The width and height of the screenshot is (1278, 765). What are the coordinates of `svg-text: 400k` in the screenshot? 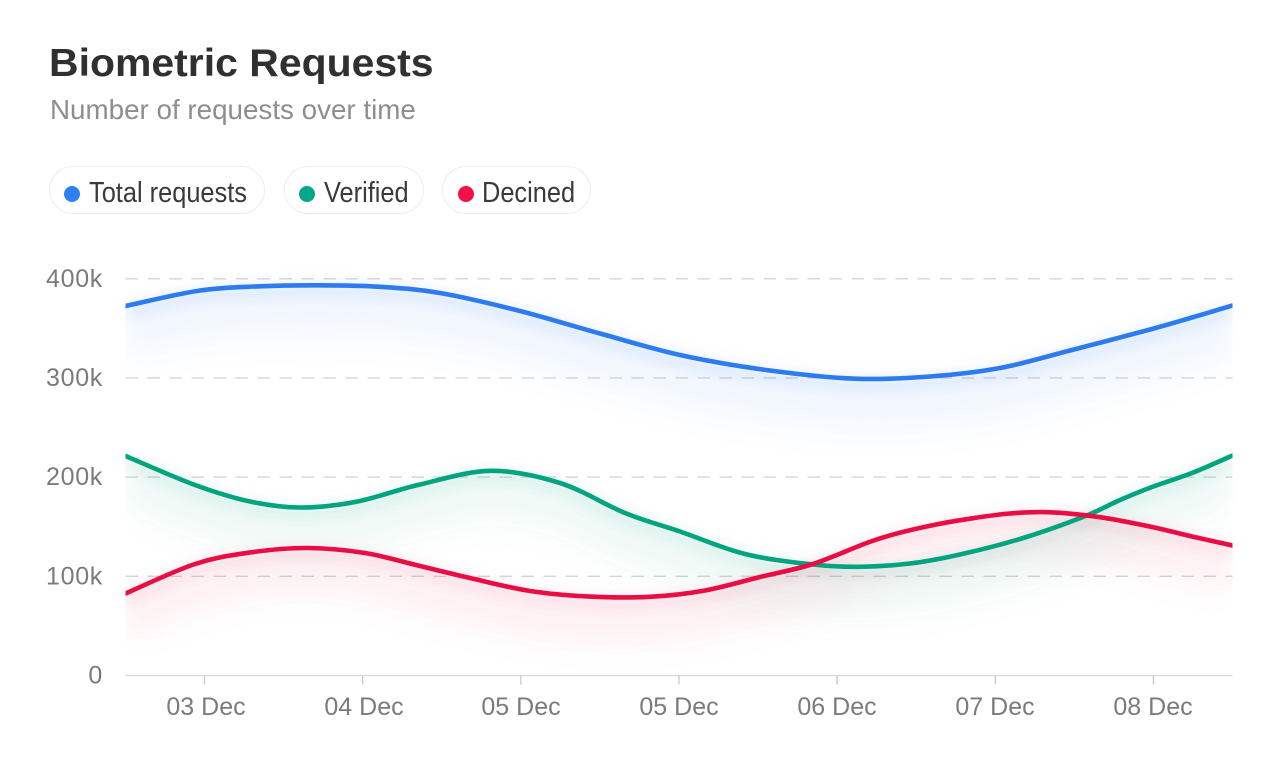 It's located at (74, 279).